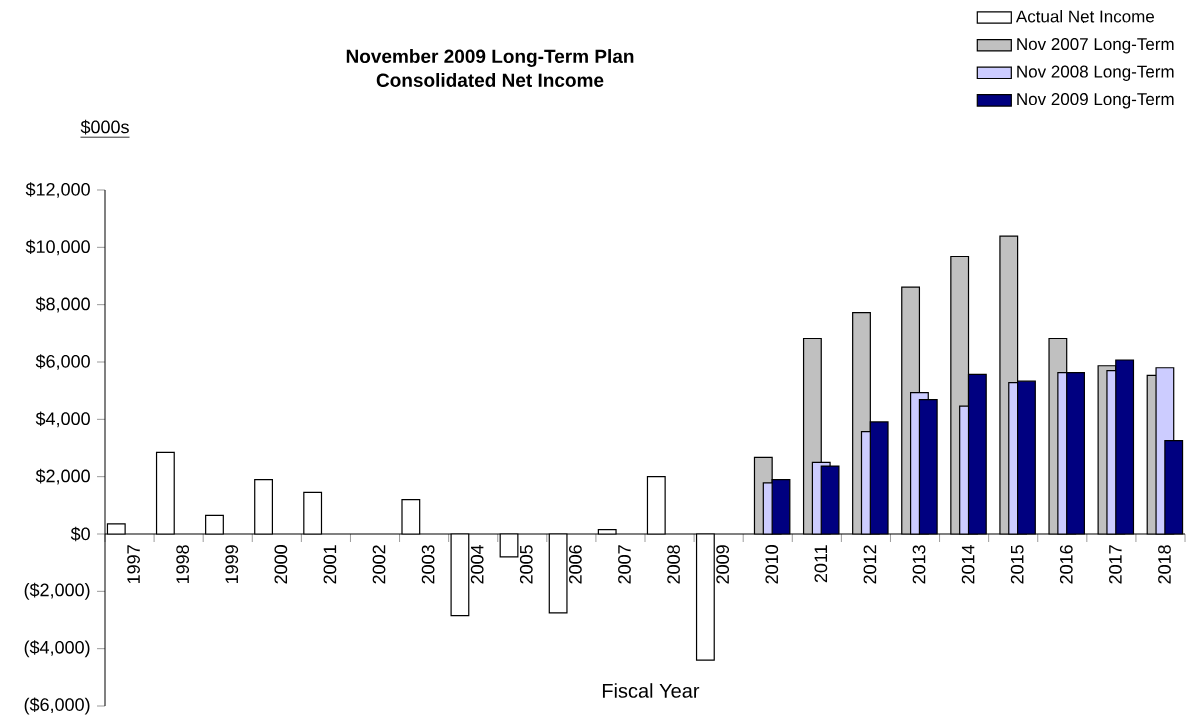  Describe the element at coordinates (1095, 101) in the screenshot. I see `legend-label: Nov 2009 Long-Term` at that location.